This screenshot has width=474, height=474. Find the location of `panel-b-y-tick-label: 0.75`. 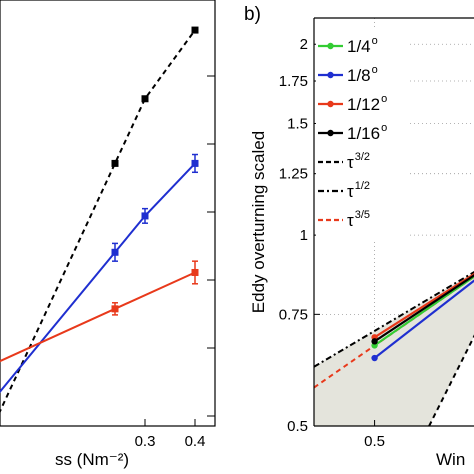

panel-b-y-tick-label: 0.75 is located at coordinates (293, 314).